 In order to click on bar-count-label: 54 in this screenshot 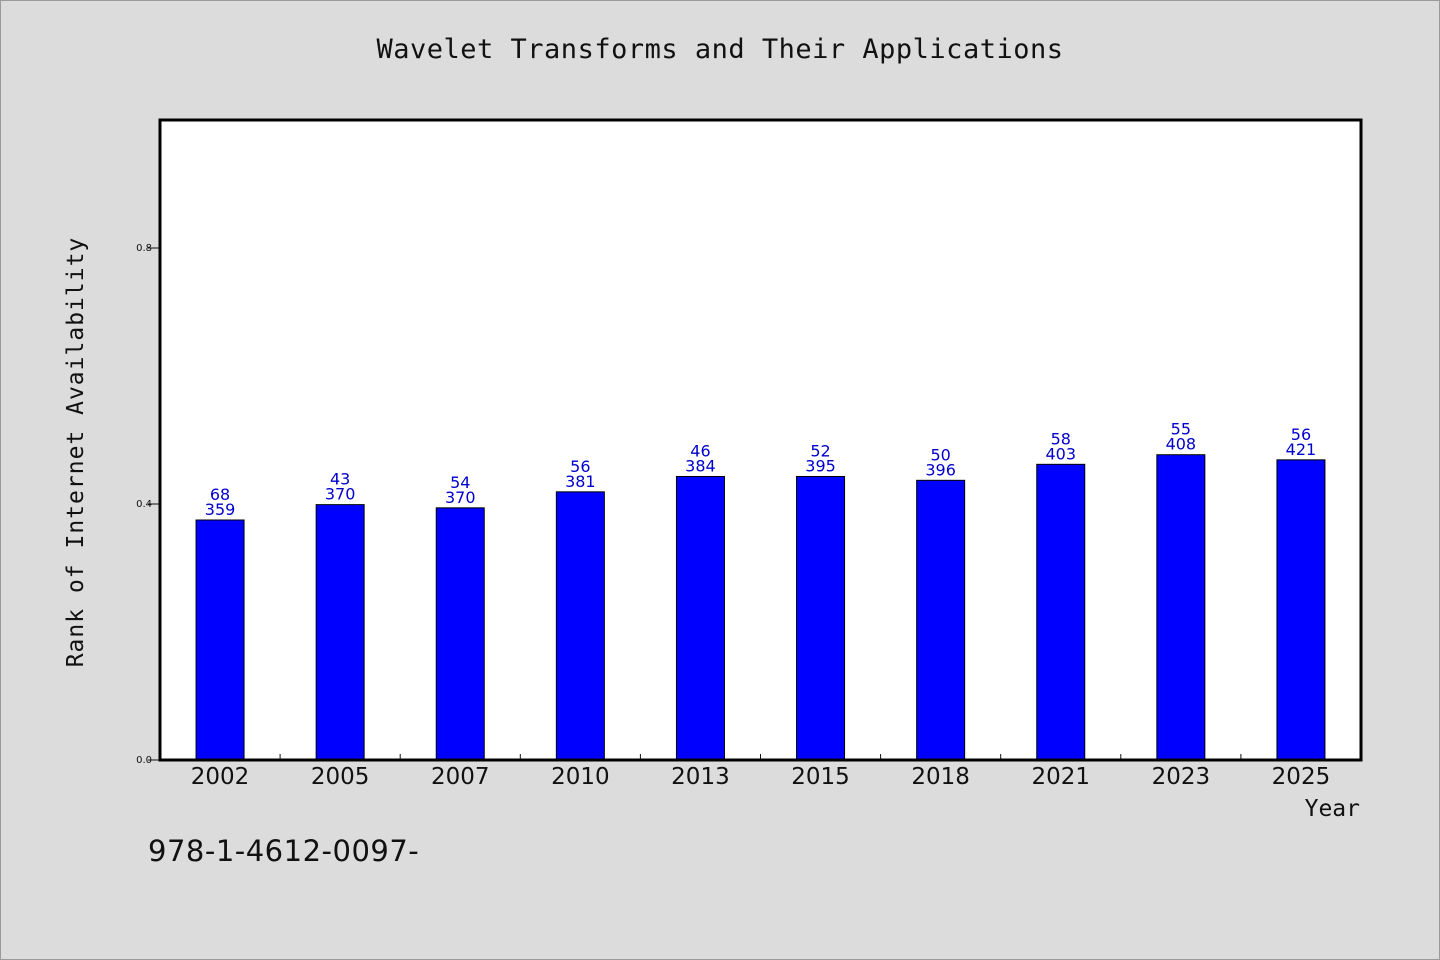, I will do `click(460, 482)`.